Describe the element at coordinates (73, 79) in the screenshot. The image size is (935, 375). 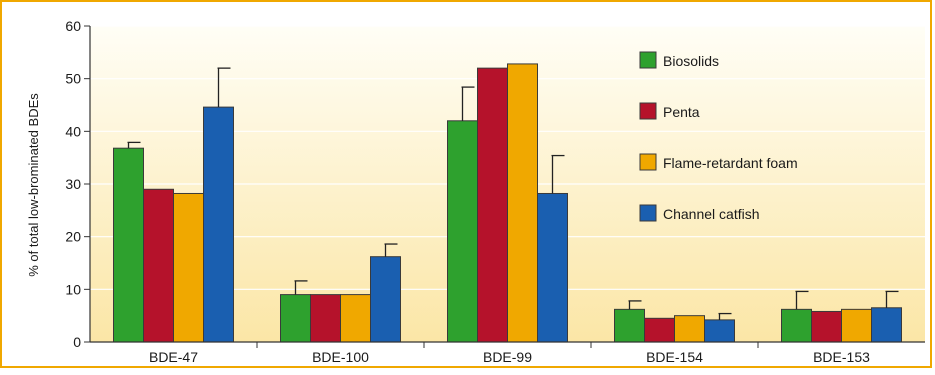
I see `y-tick-label: 50` at that location.